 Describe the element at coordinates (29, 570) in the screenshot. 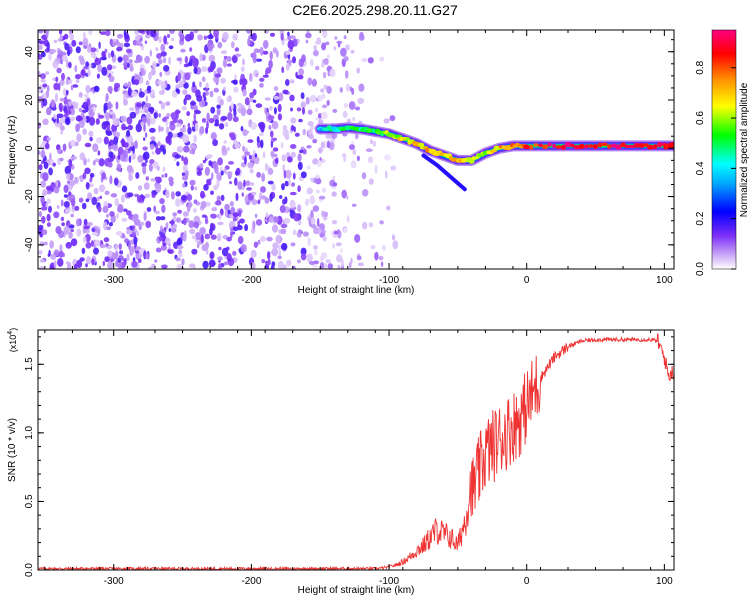

I see `y-tick-label: 0.0` at that location.